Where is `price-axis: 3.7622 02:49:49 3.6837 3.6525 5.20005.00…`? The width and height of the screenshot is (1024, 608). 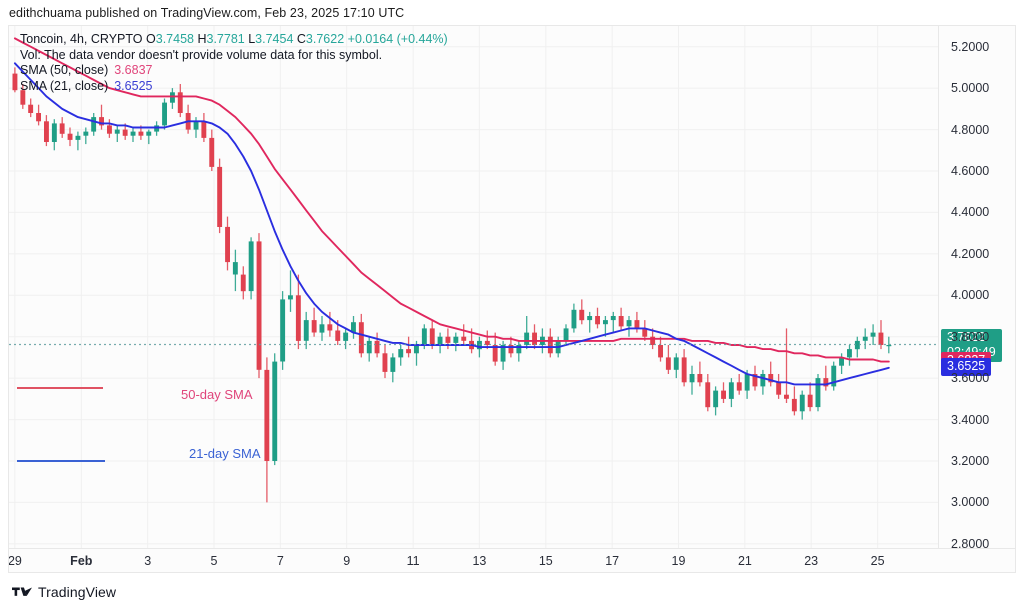 price-axis: 3.7622 02:49:49 3.6837 3.6525 5.20005.00… is located at coordinates (976, 288).